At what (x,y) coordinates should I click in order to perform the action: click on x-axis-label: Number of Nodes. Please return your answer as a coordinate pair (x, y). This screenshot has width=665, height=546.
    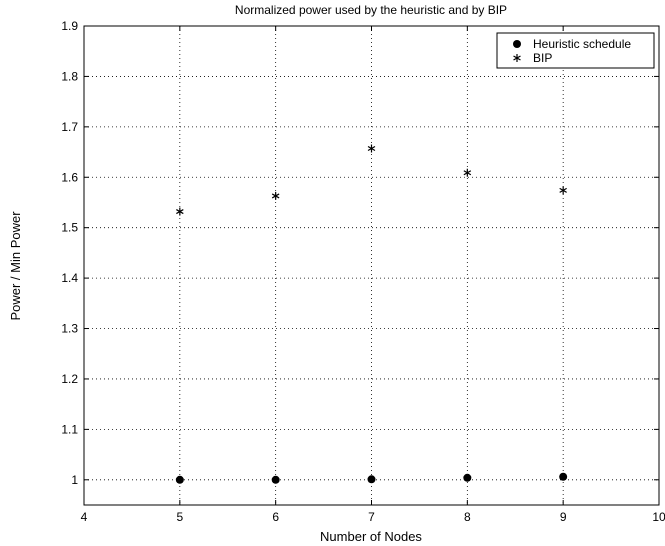
    Looking at the image, I should click on (371, 536).